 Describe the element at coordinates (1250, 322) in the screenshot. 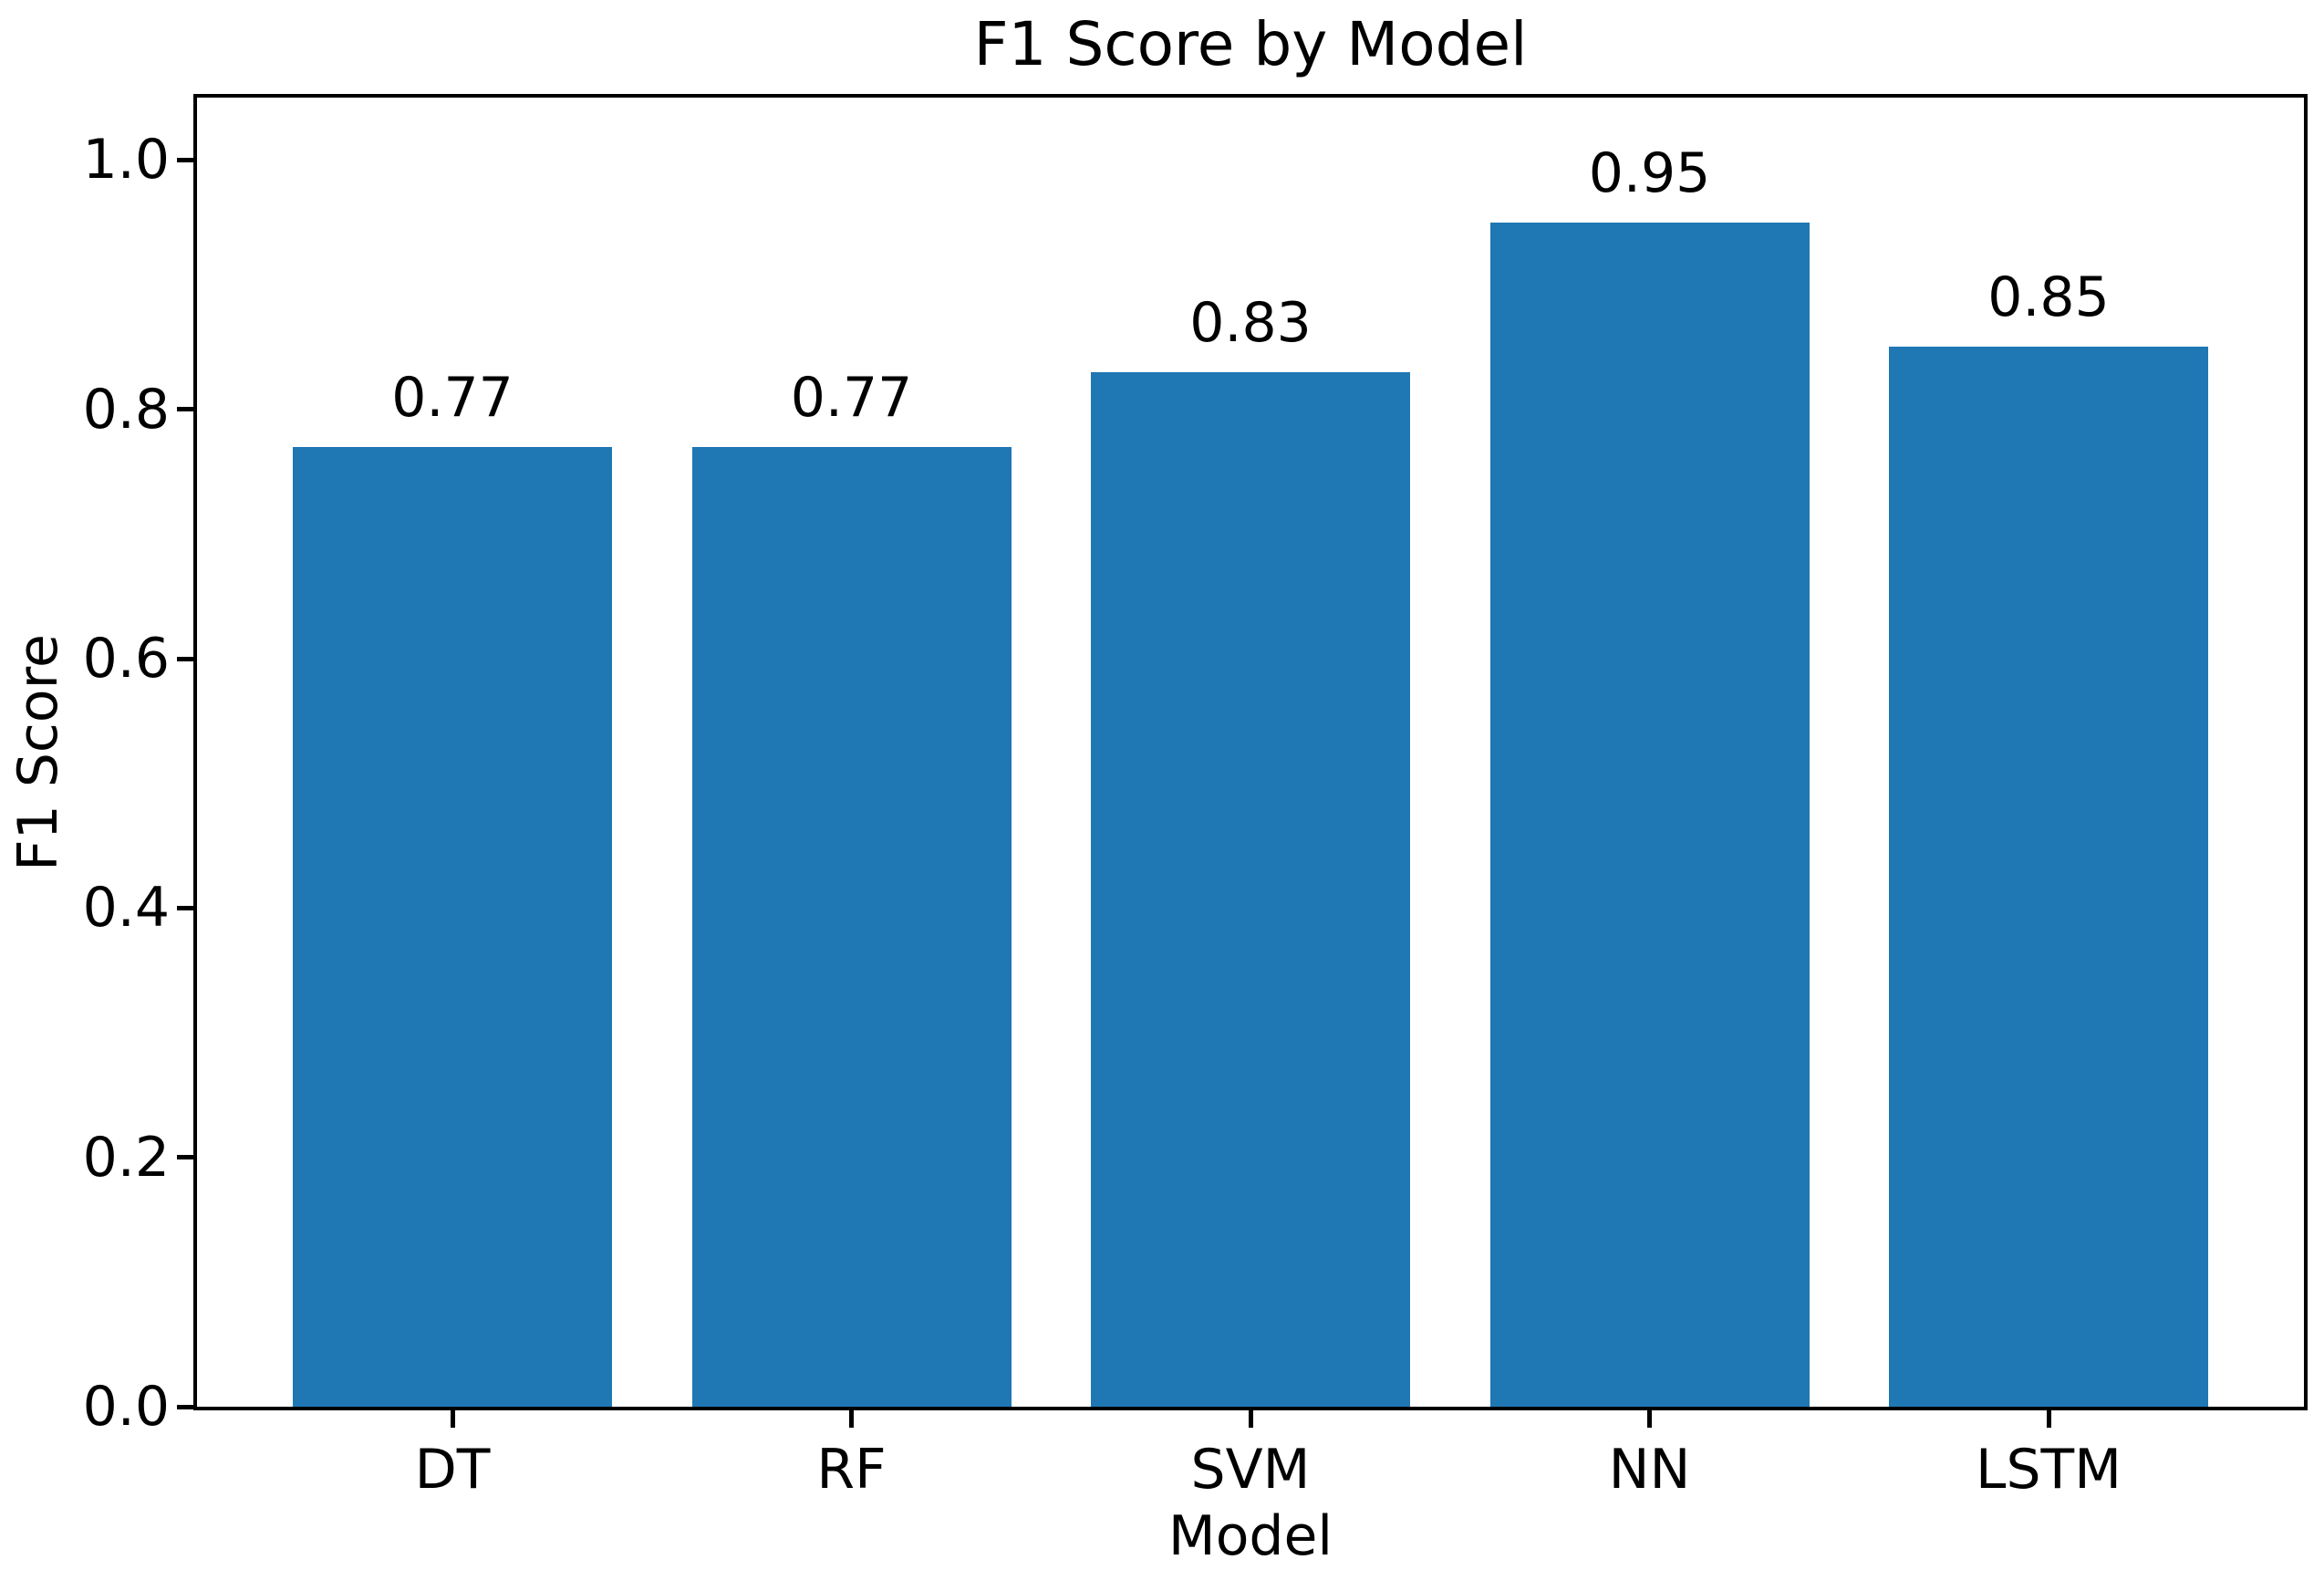

I see `bar-value-label-SVM: 0.83` at that location.